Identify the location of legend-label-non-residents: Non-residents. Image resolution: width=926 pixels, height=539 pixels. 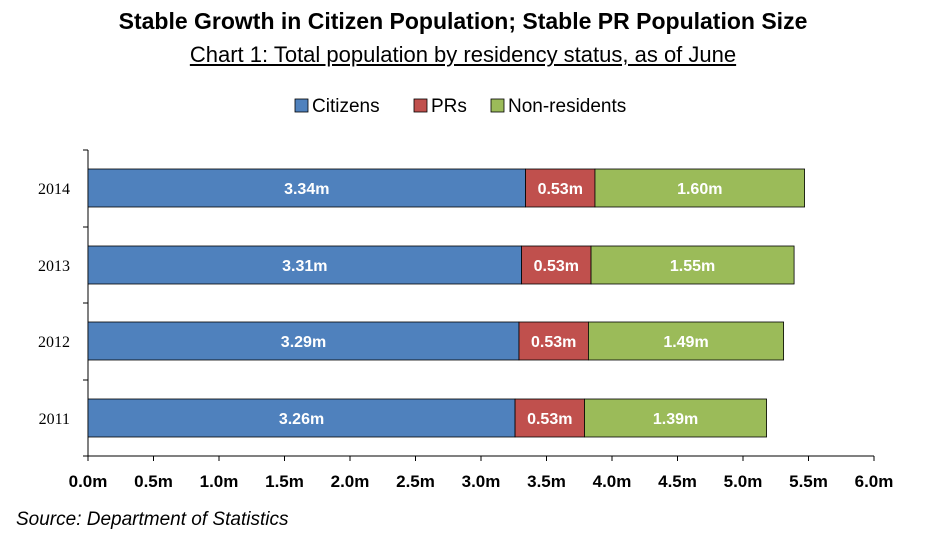
(567, 106).